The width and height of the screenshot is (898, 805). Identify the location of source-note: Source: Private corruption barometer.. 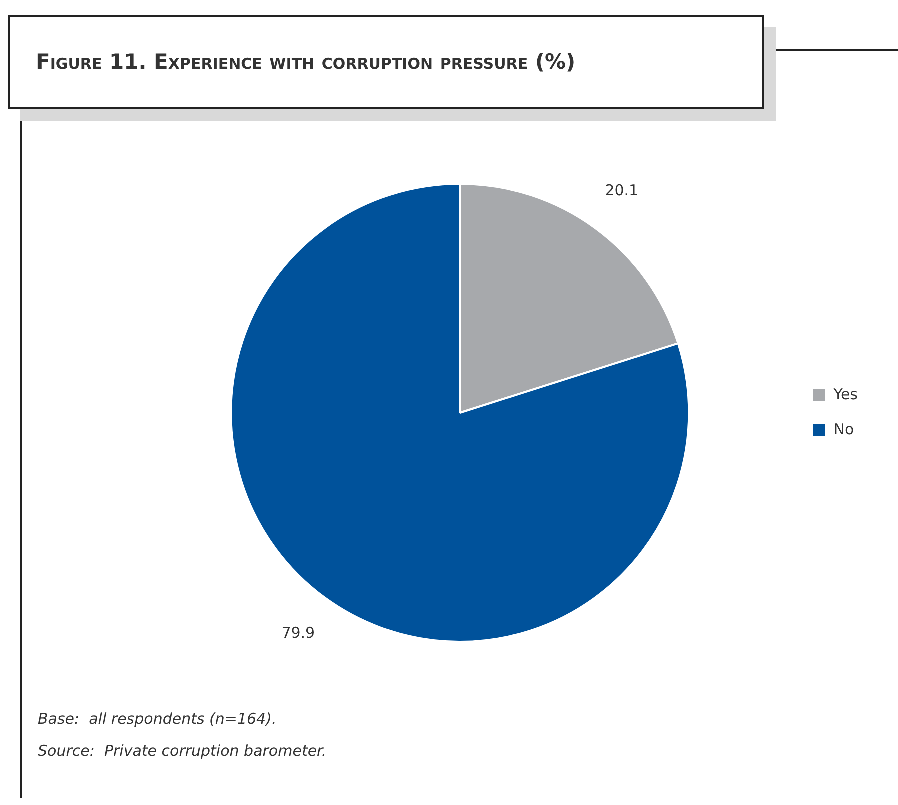
(182, 751).